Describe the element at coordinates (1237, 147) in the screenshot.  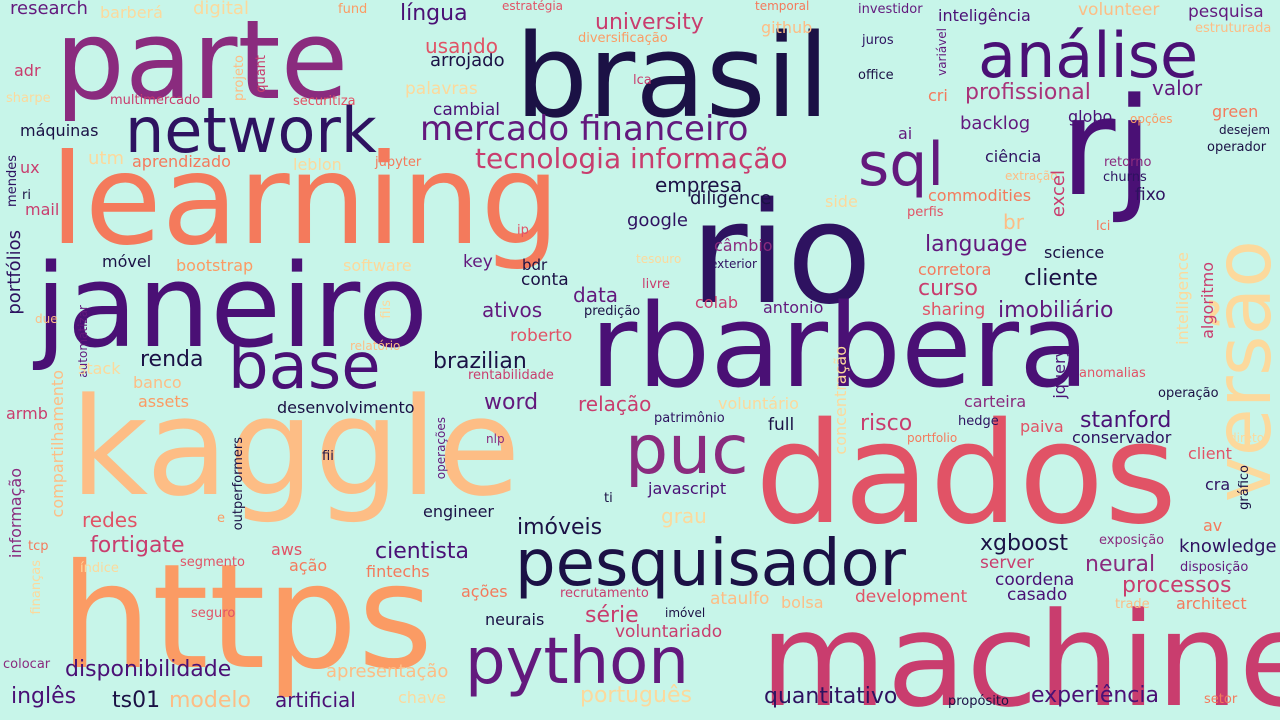
I see `word-60: operador` at that location.